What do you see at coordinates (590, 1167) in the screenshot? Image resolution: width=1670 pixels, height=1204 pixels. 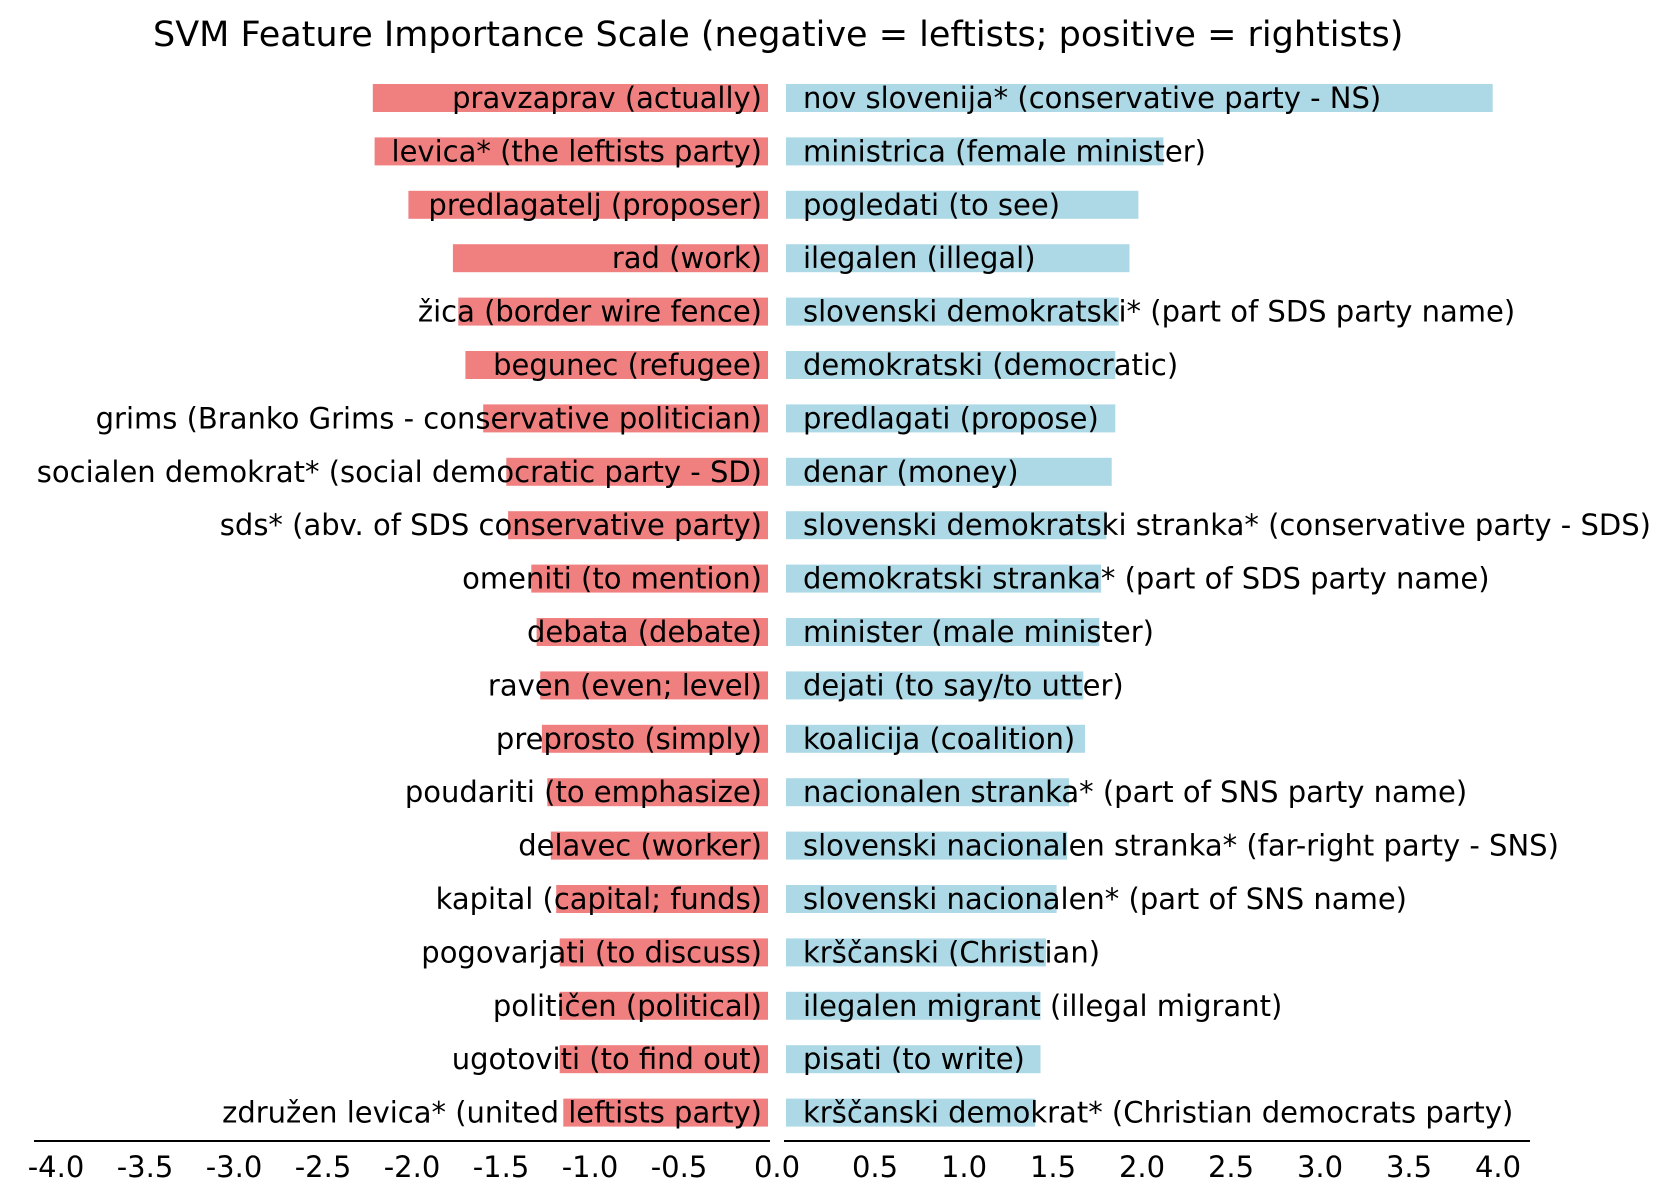 I see `x-tick-label-7: -1.0` at bounding box center [590, 1167].